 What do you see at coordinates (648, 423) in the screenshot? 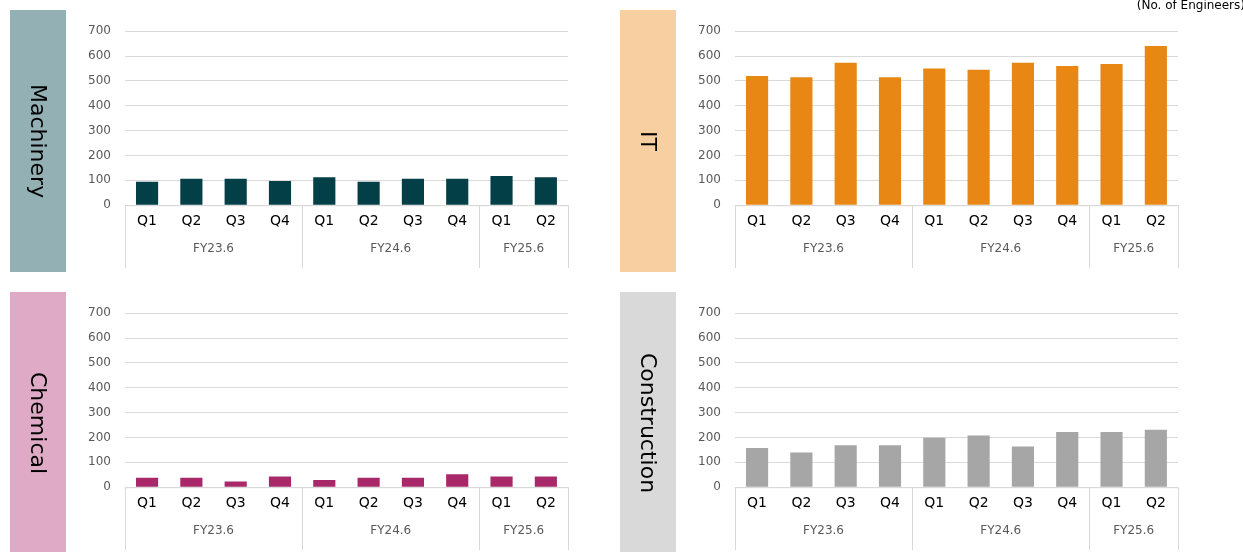
I see `text: Construction` at bounding box center [648, 423].